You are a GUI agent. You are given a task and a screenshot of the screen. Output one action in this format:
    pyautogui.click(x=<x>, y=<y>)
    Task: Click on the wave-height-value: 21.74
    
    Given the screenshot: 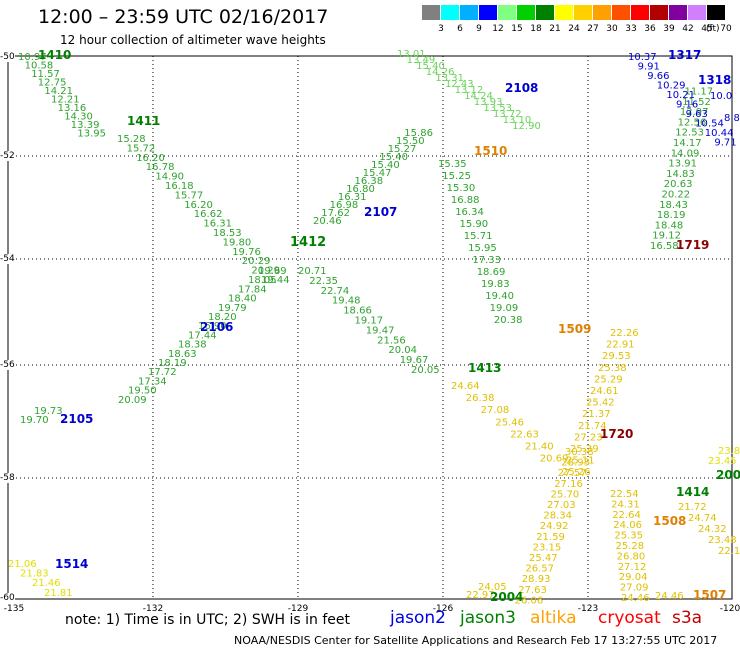 What is the action you would take?
    pyautogui.click(x=592, y=426)
    